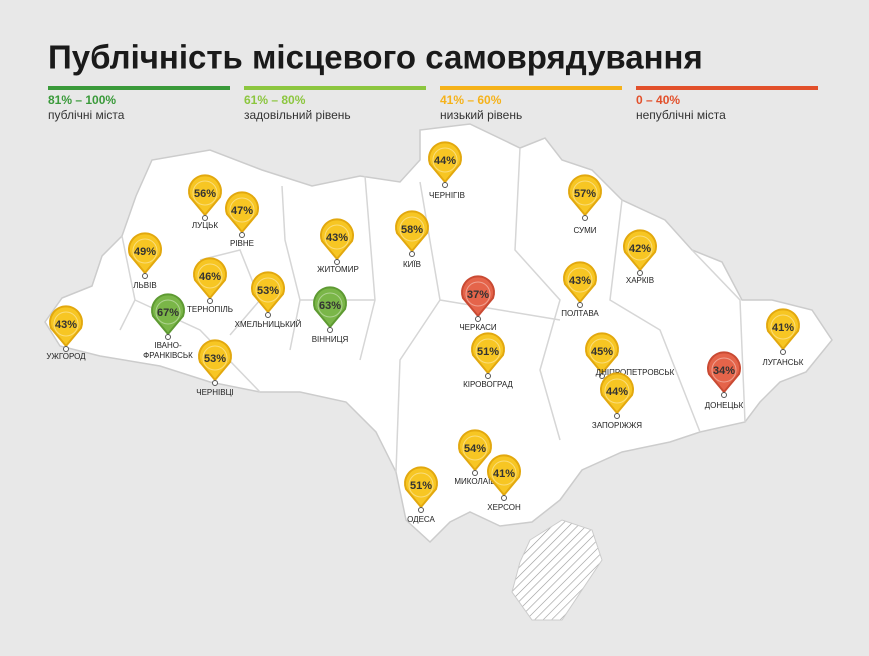  I want to click on city-name: УЖГОРОД, so click(66, 356).